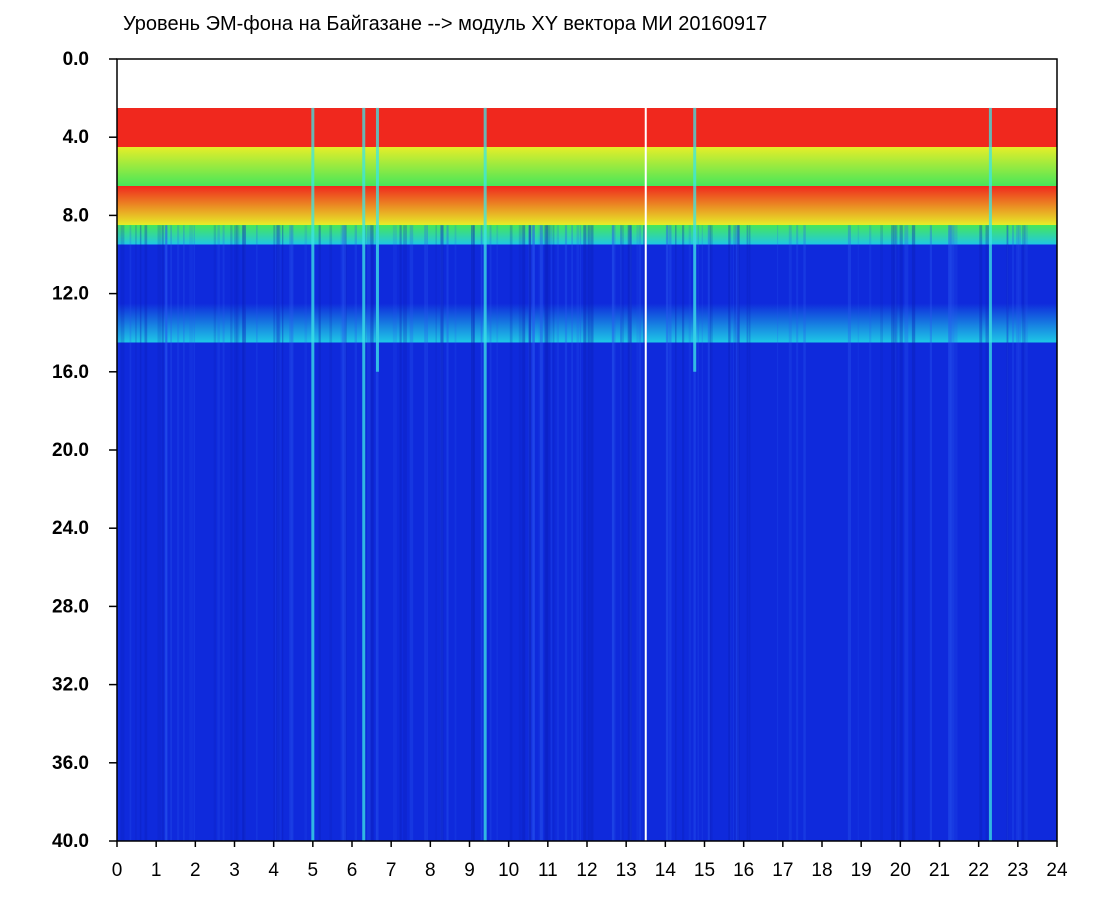  I want to click on x-tick-label: 2, so click(195, 870).